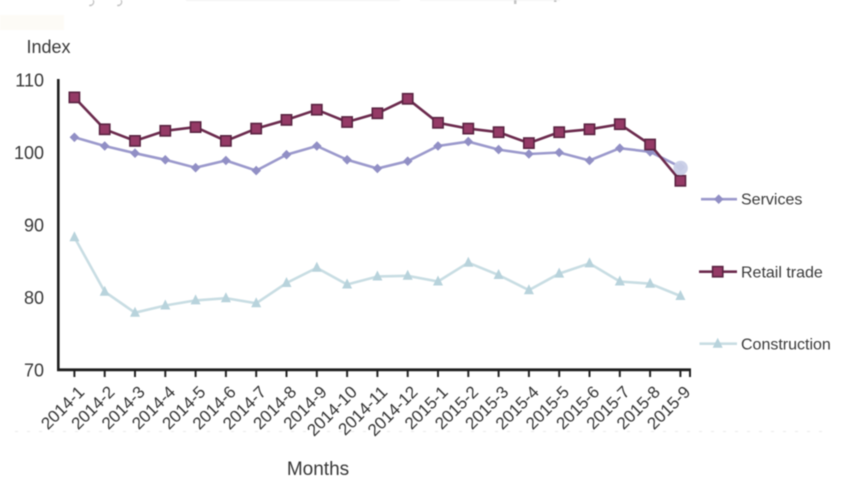  Describe the element at coordinates (29, 80) in the screenshot. I see `svg-text: 110` at that location.